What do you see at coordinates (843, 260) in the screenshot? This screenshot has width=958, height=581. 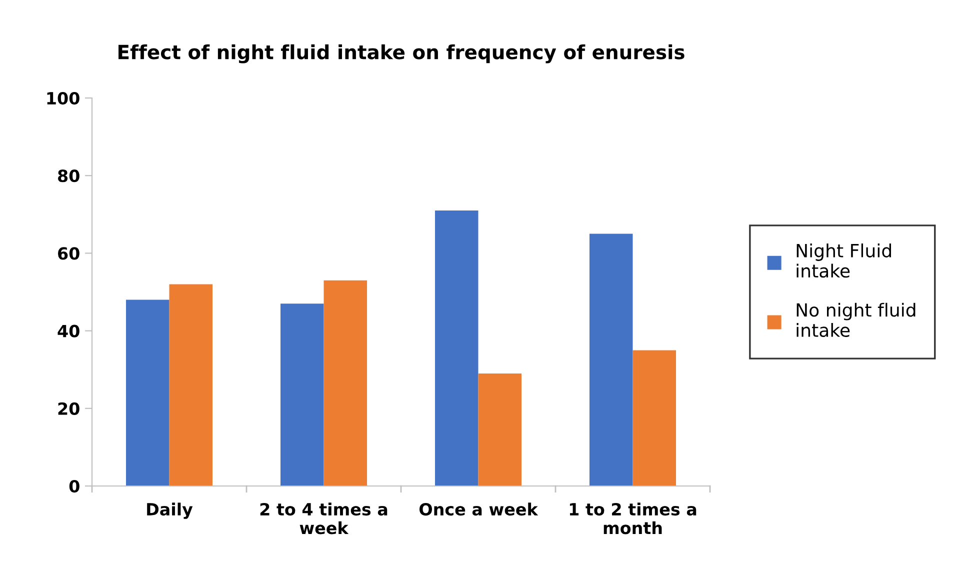 I see `legend-label: Night Fluid intake` at bounding box center [843, 260].